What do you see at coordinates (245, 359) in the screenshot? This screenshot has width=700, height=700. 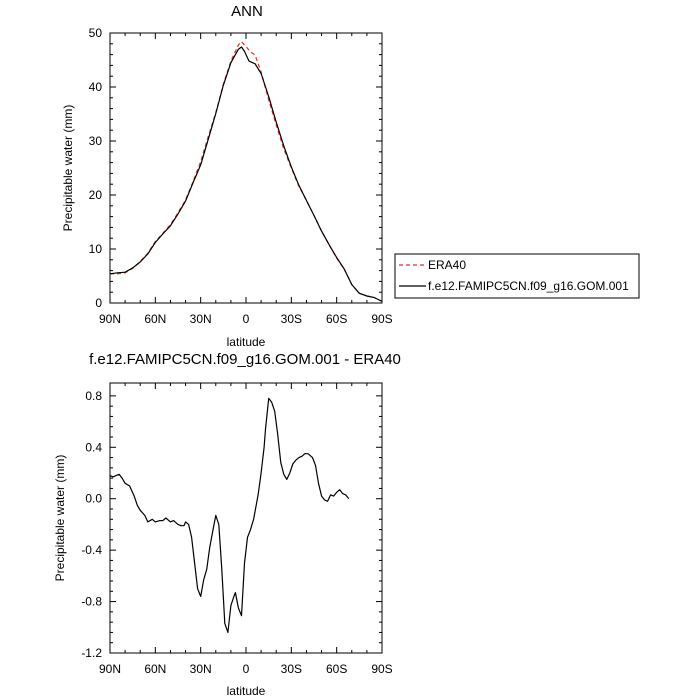 I see `bottom-chart-title: f.e12.FAMIPC5CN.f09_g16.GOM.001 - ERA40` at bounding box center [245, 359].